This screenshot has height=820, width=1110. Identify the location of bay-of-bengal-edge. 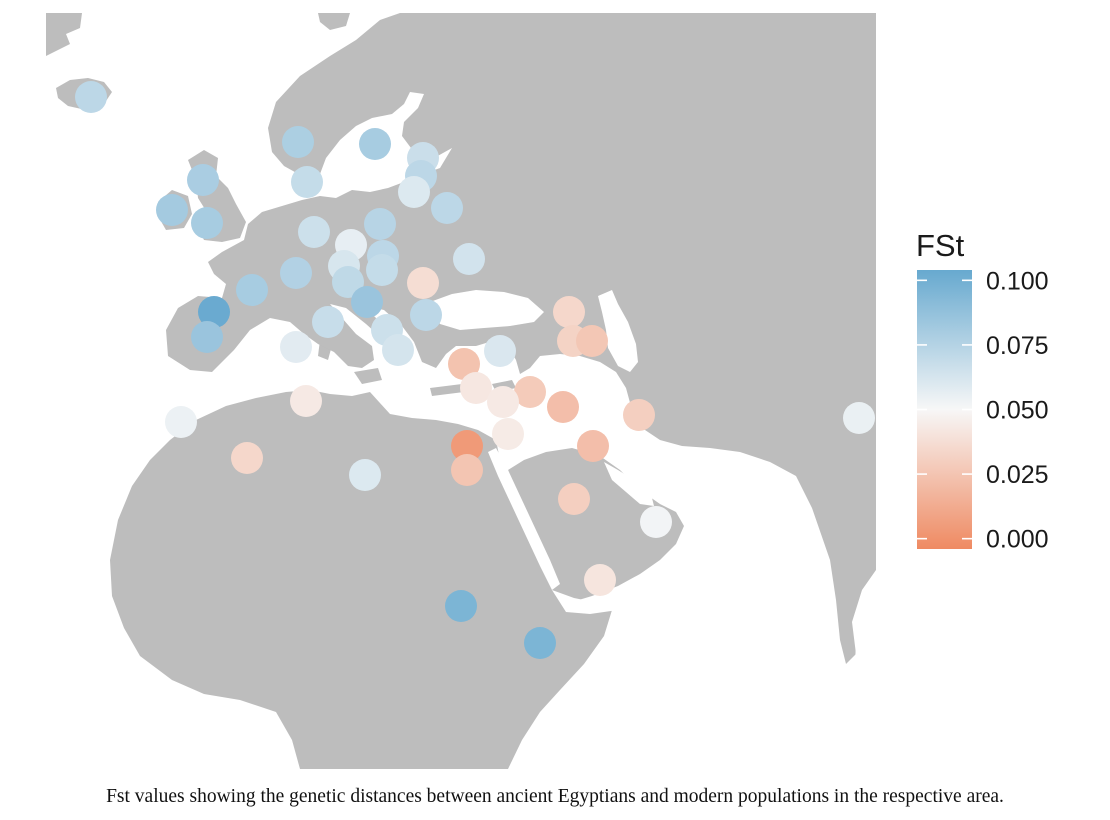
(863, 685).